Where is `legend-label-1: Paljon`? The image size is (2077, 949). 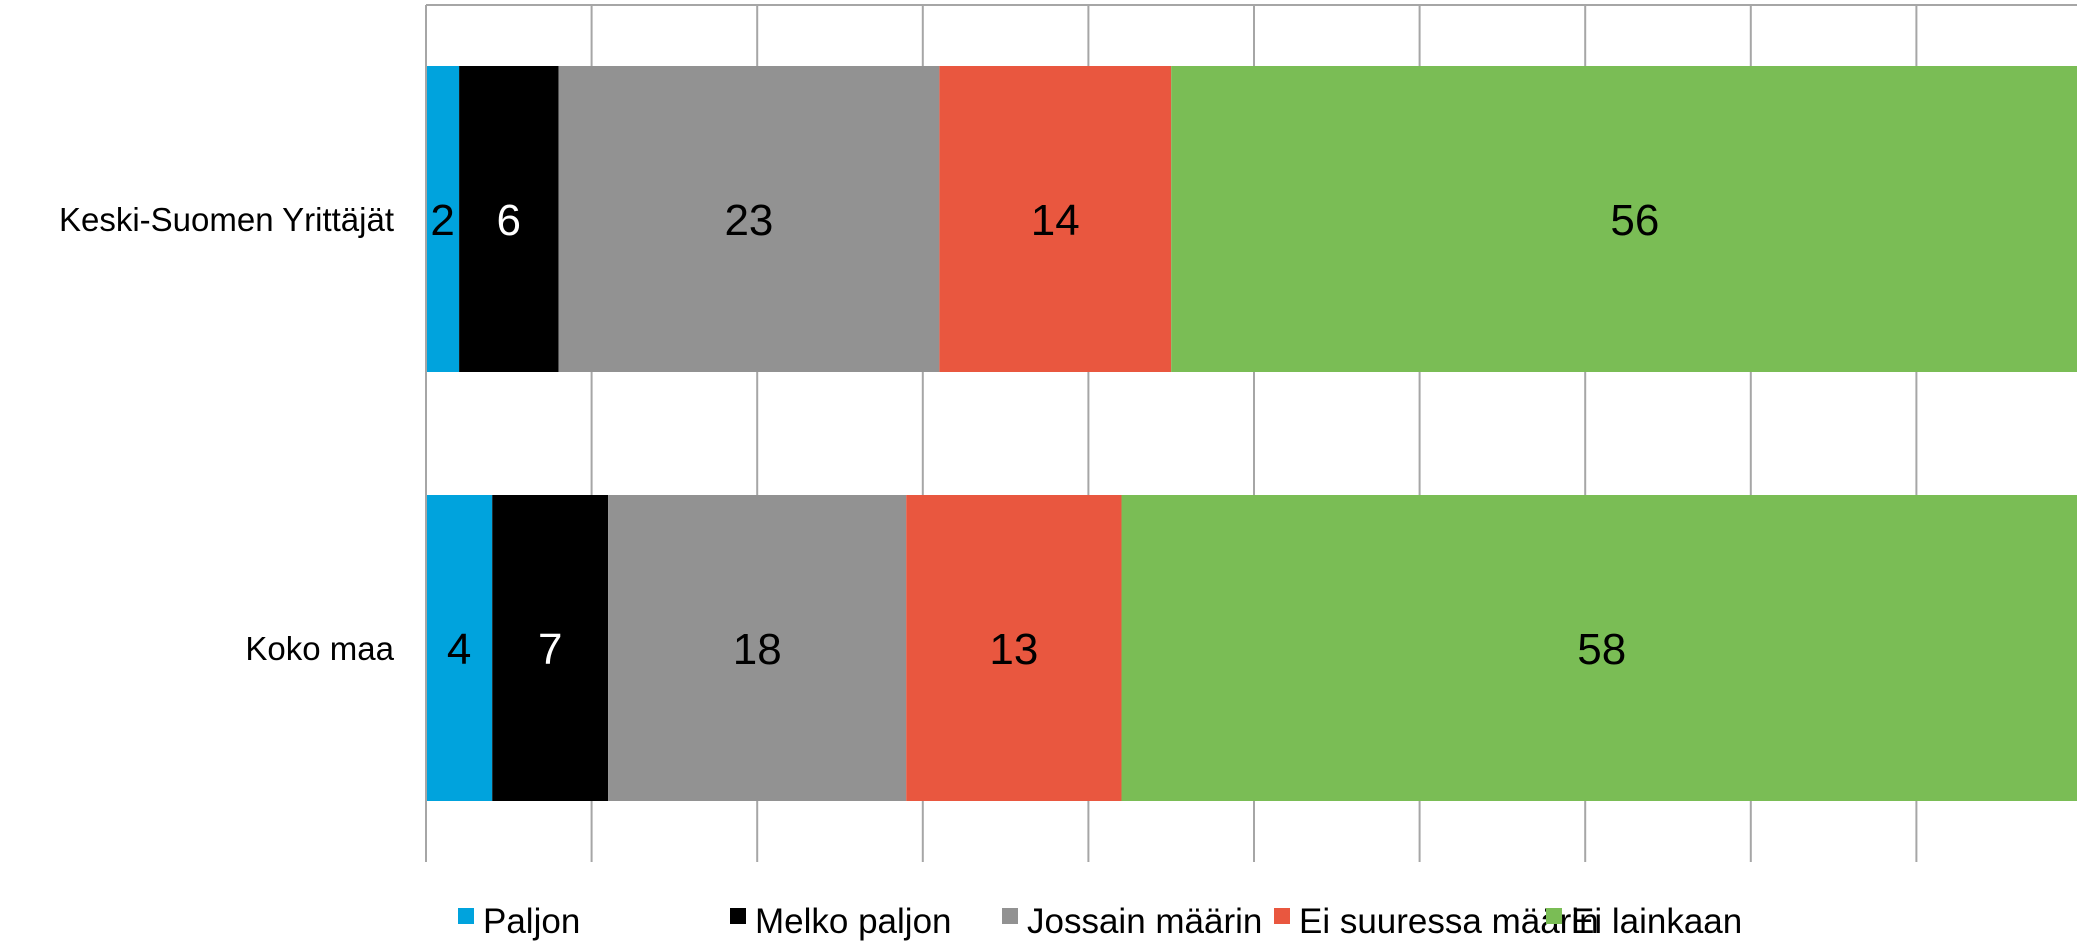
legend-label-1: Paljon is located at coordinates (531, 921).